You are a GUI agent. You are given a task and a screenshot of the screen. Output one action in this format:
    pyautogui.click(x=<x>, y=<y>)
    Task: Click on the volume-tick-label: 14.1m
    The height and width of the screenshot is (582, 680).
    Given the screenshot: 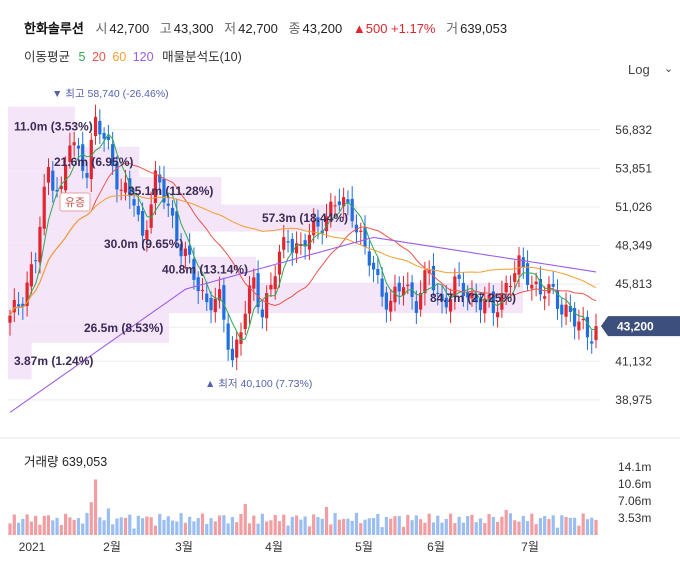 What is the action you would take?
    pyautogui.click(x=634, y=467)
    